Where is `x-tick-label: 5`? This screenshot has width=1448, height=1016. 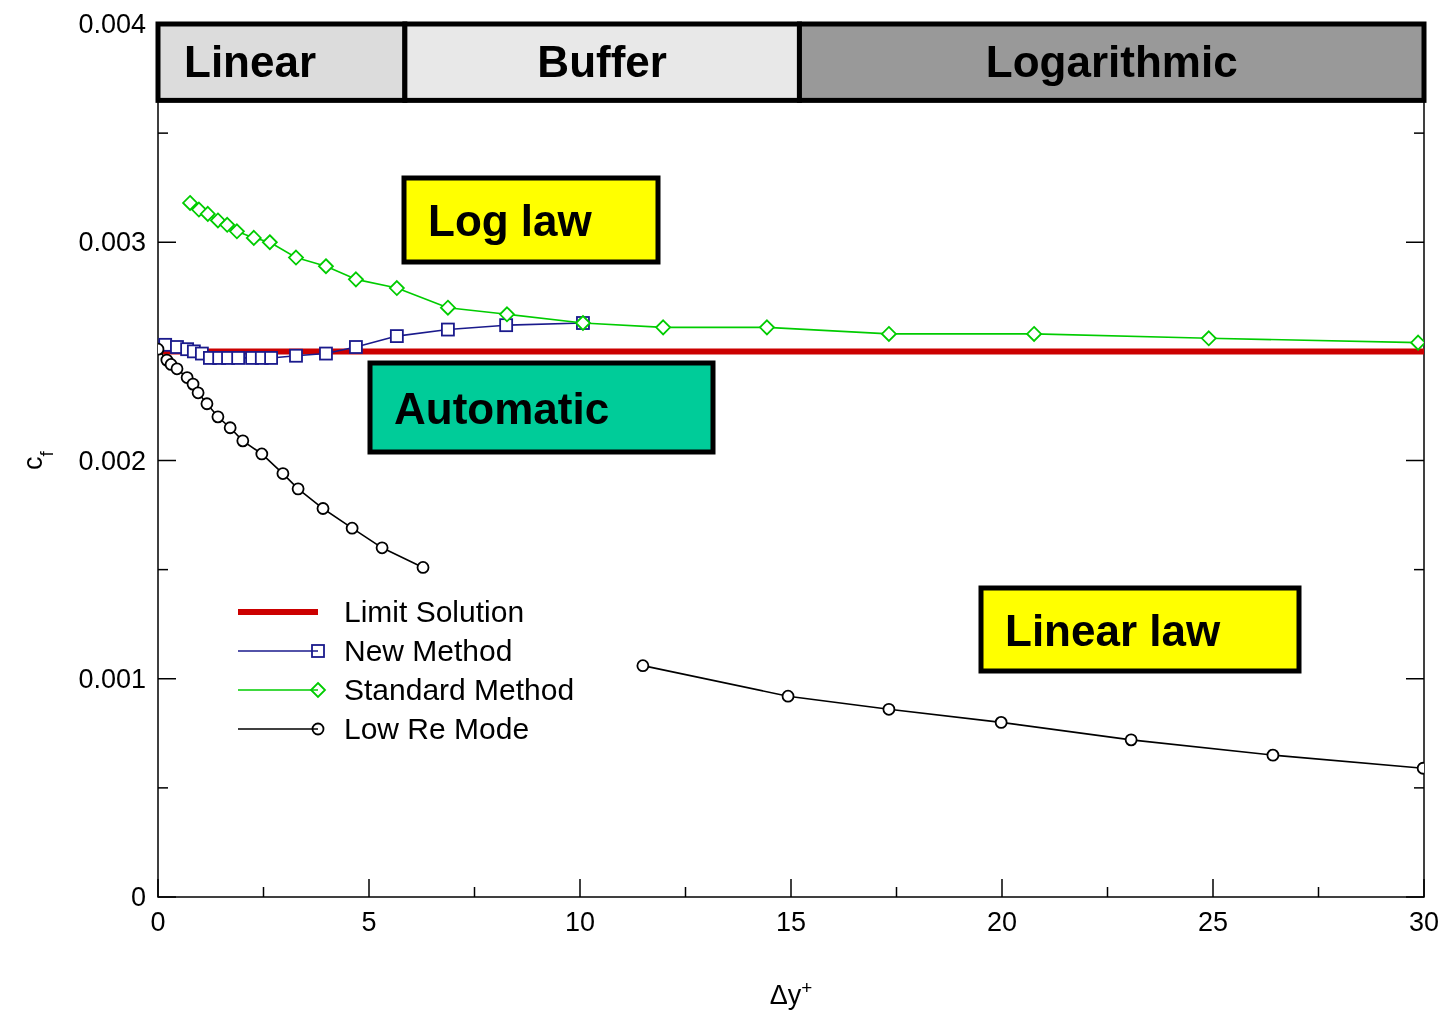 x-tick-label: 5 is located at coordinates (369, 922).